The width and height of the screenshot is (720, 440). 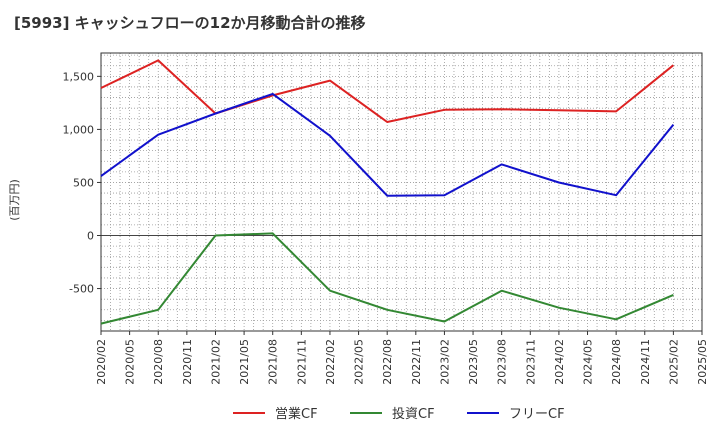 I want to click on legend-label: フリーCF, so click(x=537, y=414).